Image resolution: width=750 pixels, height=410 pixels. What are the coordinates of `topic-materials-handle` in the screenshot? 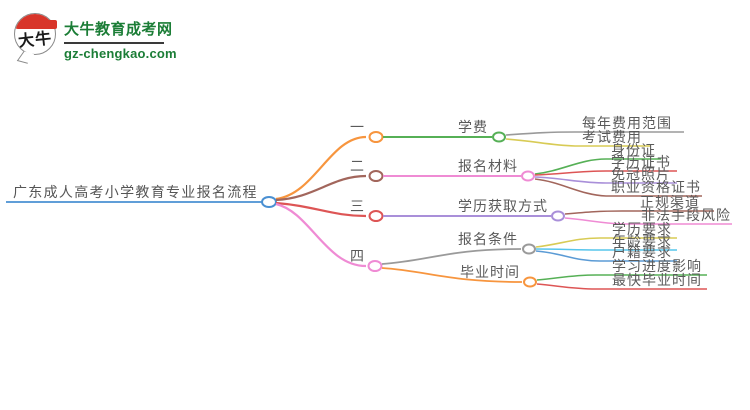 It's located at (528, 176).